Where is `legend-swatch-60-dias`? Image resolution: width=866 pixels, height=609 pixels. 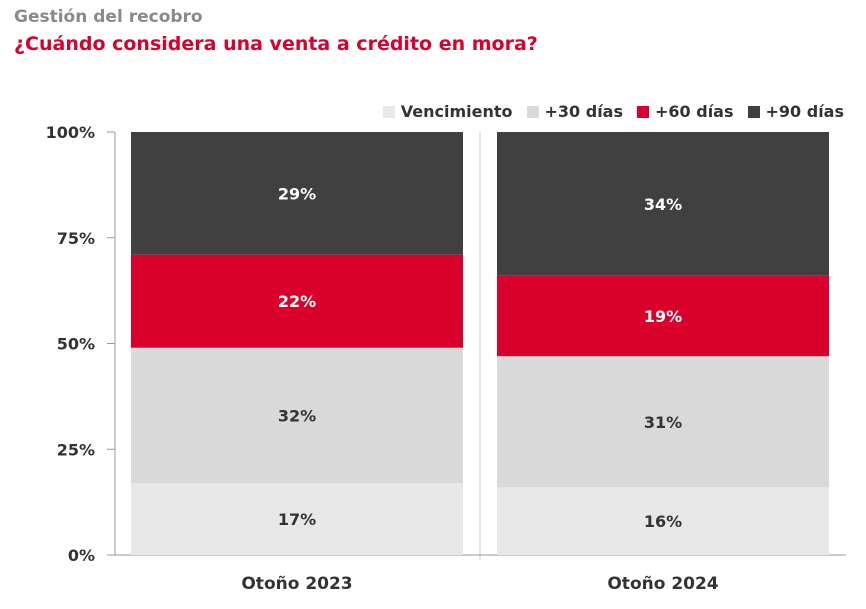
legend-swatch-60-dias is located at coordinates (643, 111).